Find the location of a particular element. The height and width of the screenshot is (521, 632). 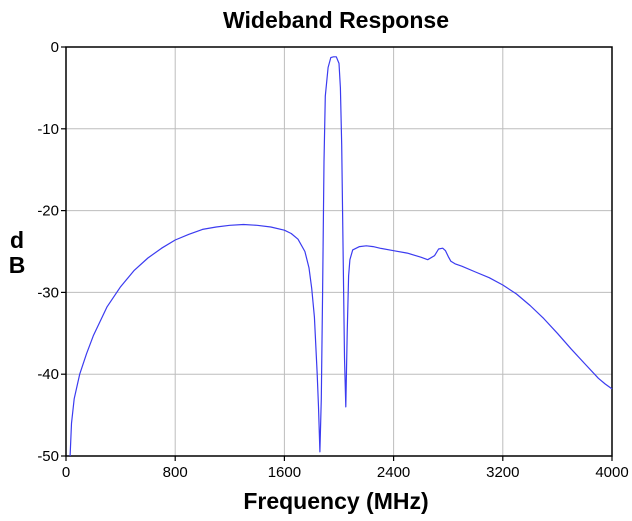

x-tick-label: 0 is located at coordinates (66, 472).